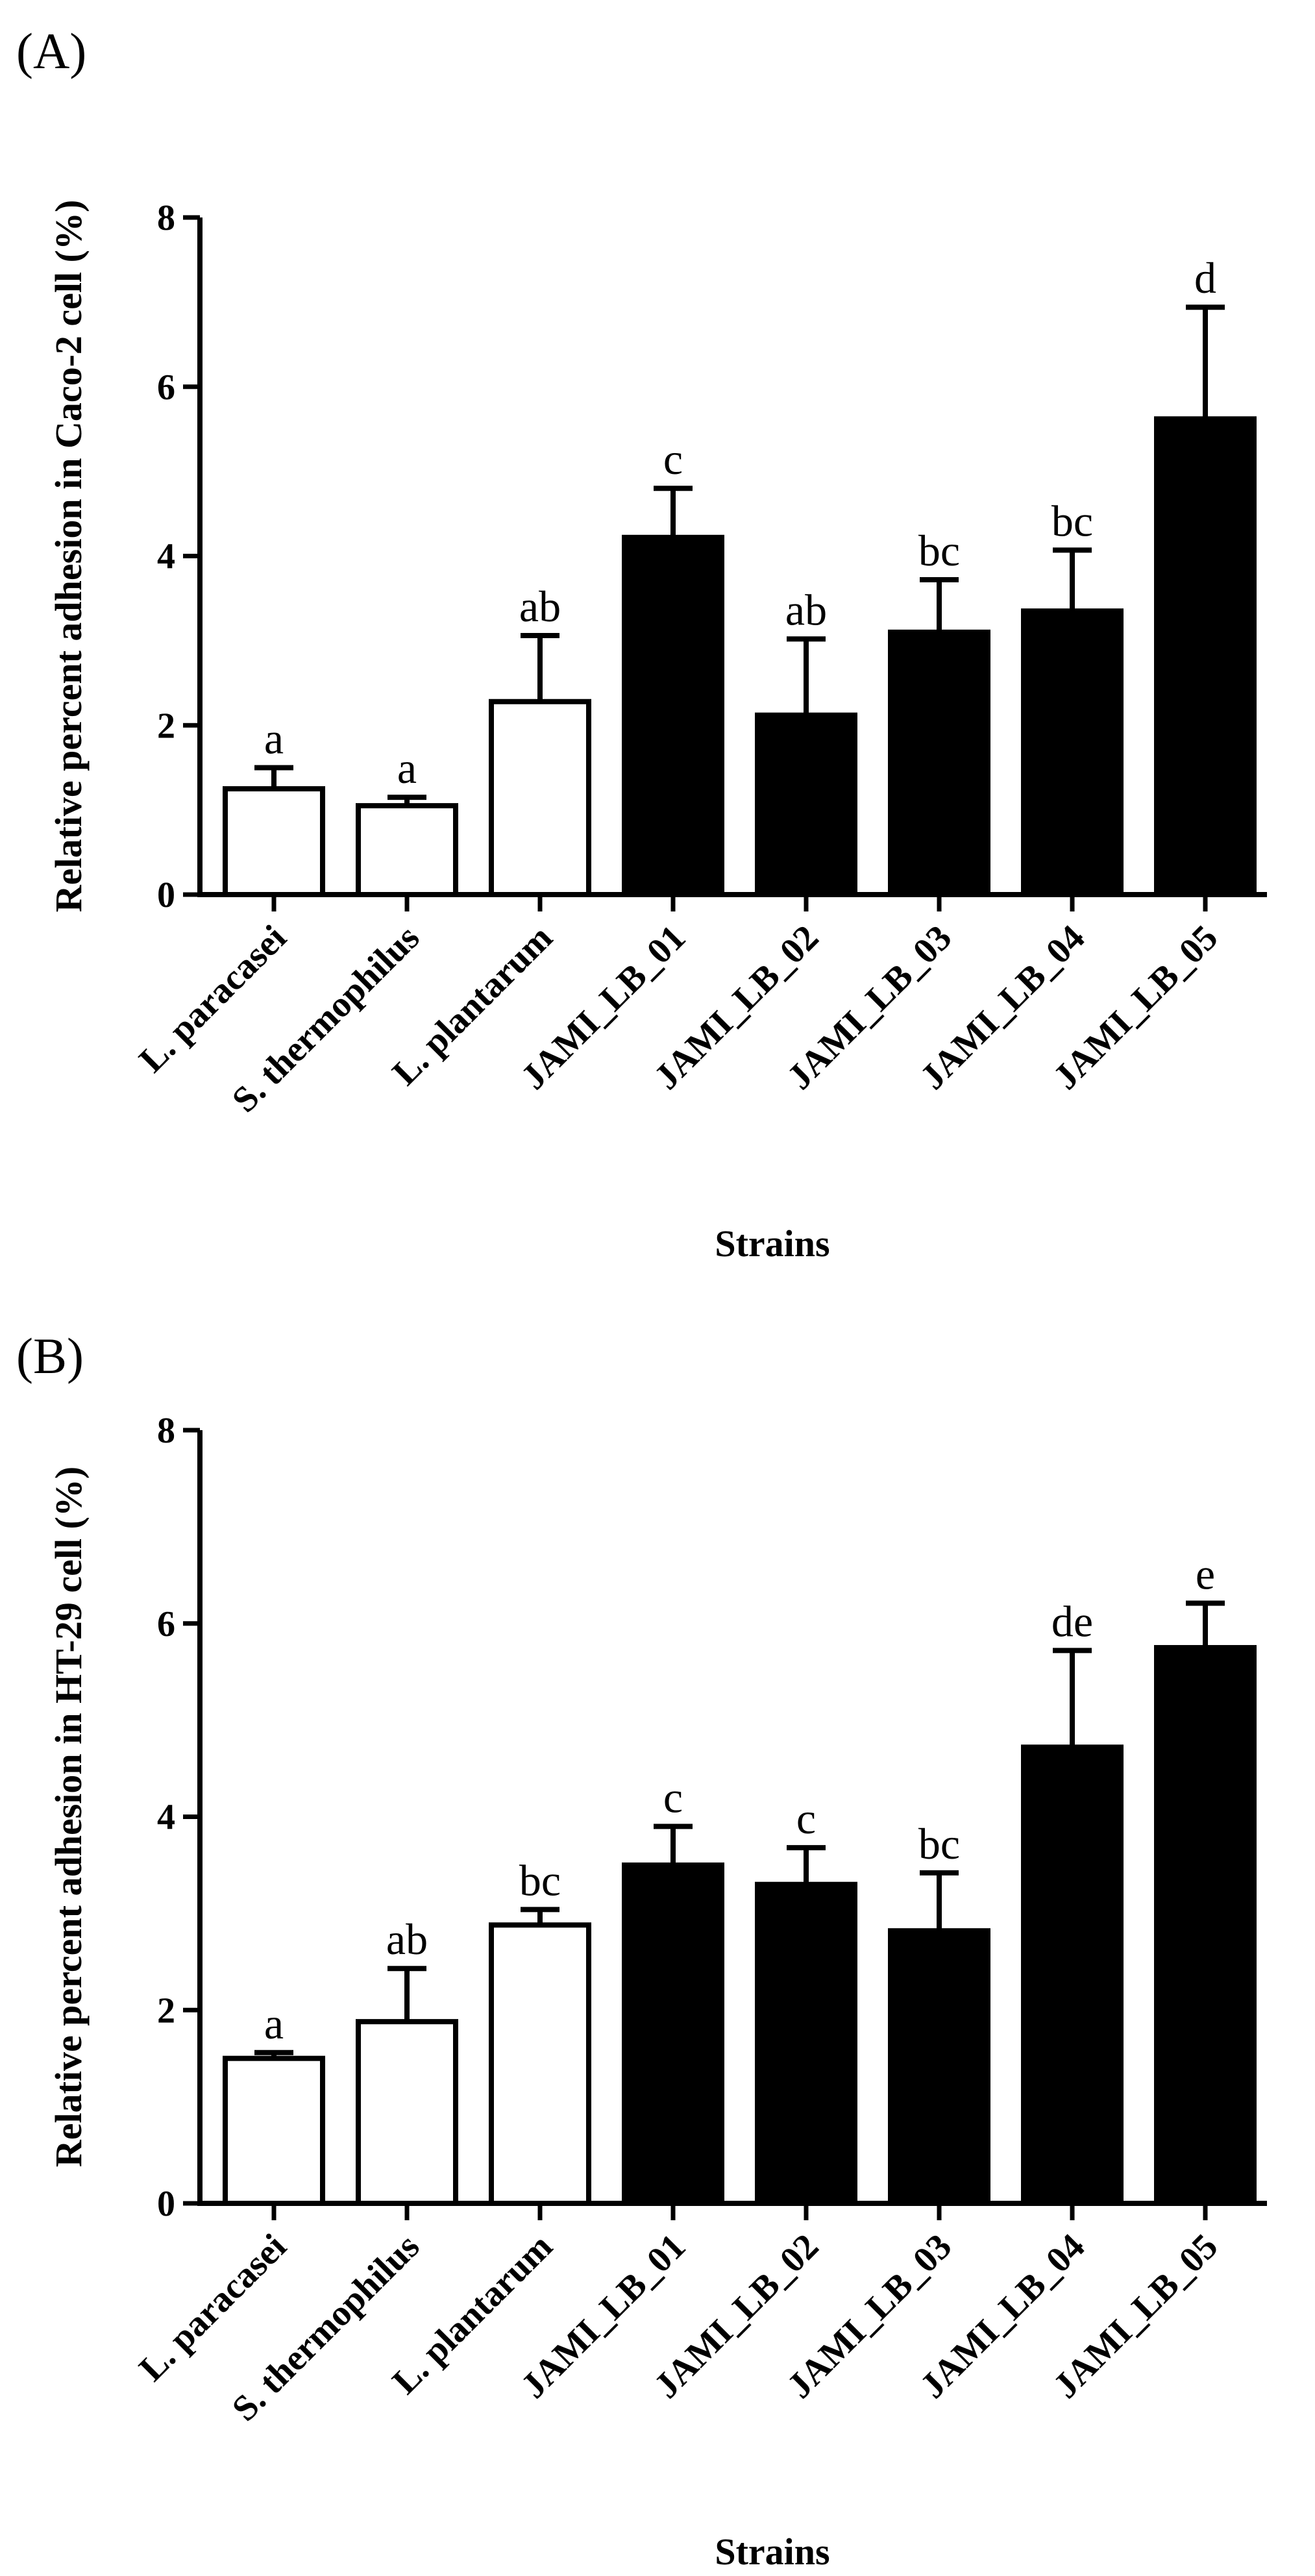 This screenshot has height=2576, width=1315. Describe the element at coordinates (50, 1356) in the screenshot. I see `panel-label: (B)` at that location.